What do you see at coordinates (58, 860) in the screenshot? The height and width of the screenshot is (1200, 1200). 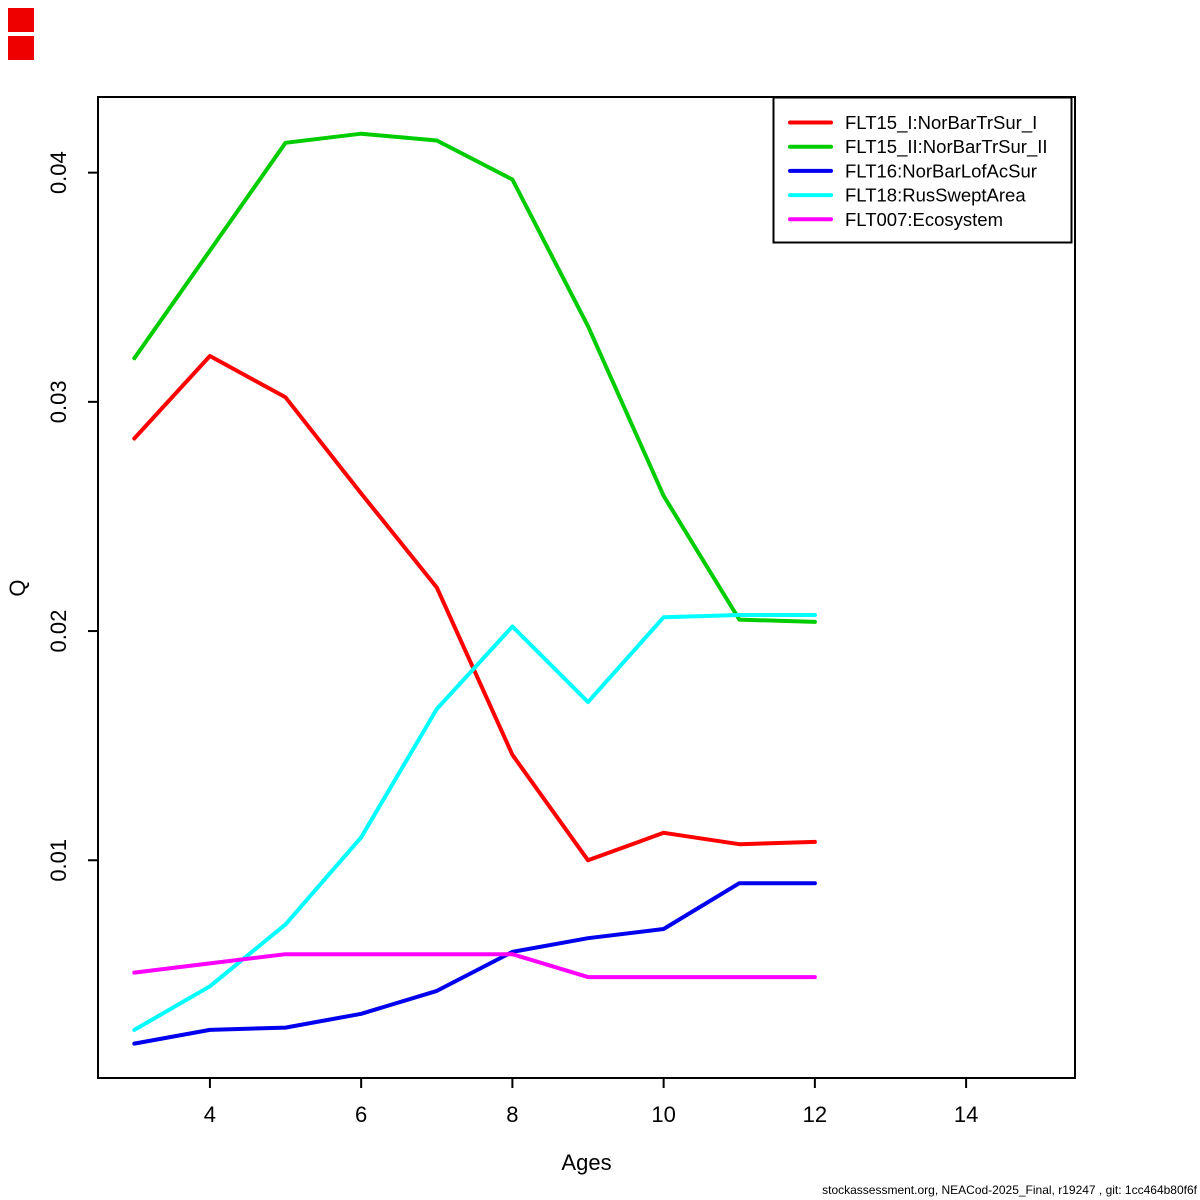 I see `y-axis-tick-label: 0.01` at bounding box center [58, 860].